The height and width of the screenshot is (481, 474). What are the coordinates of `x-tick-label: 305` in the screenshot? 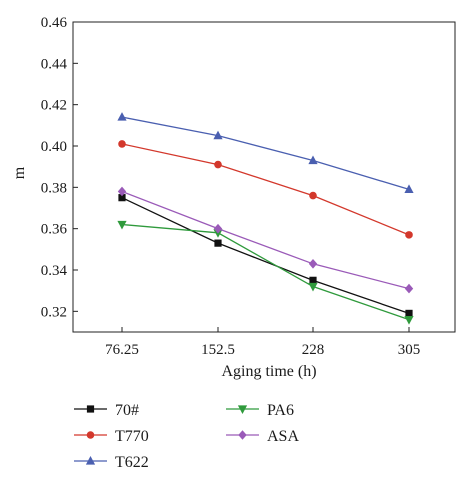 It's located at (409, 350).